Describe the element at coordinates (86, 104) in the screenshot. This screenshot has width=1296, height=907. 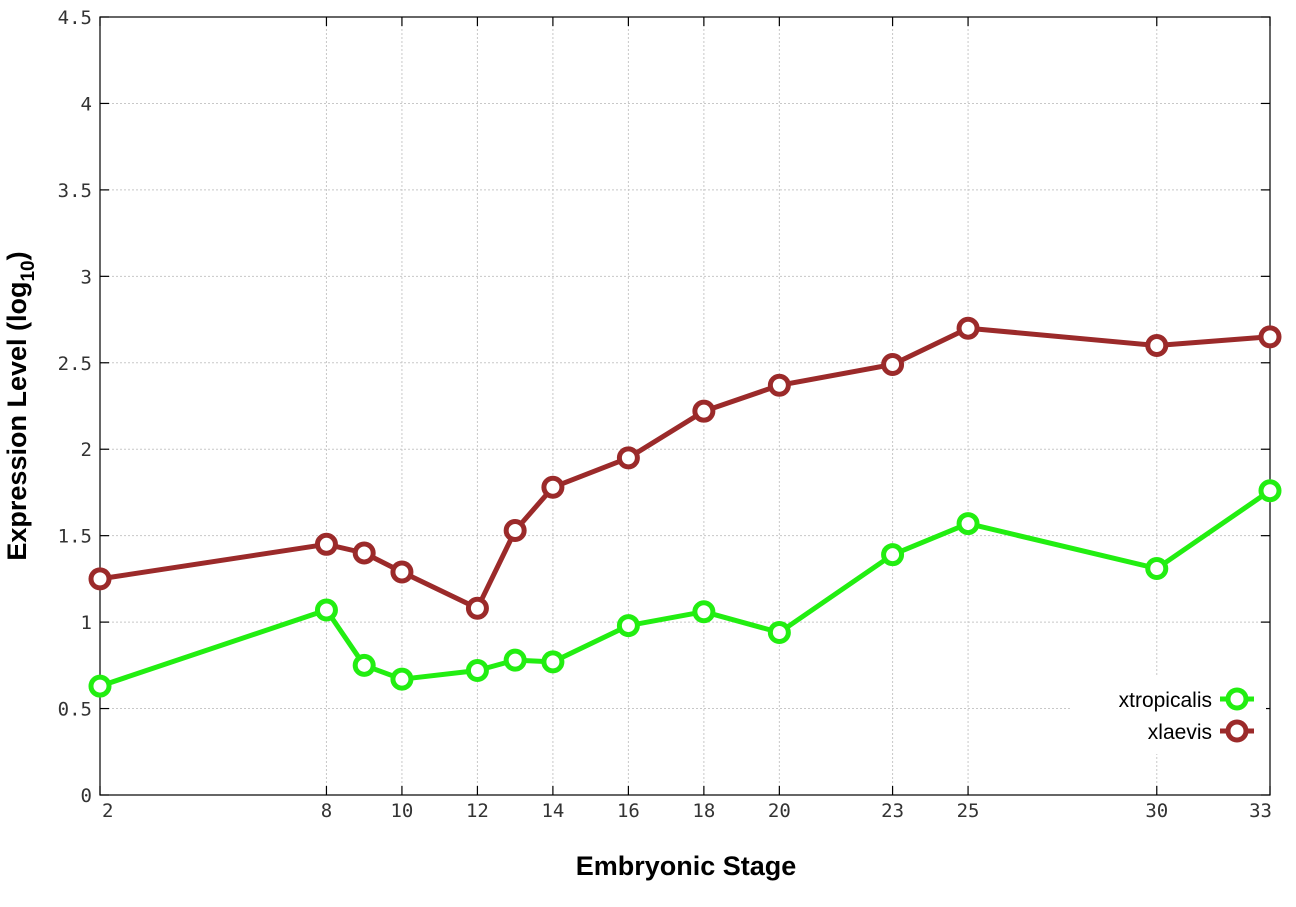
I see `y-tick-label: 4` at that location.